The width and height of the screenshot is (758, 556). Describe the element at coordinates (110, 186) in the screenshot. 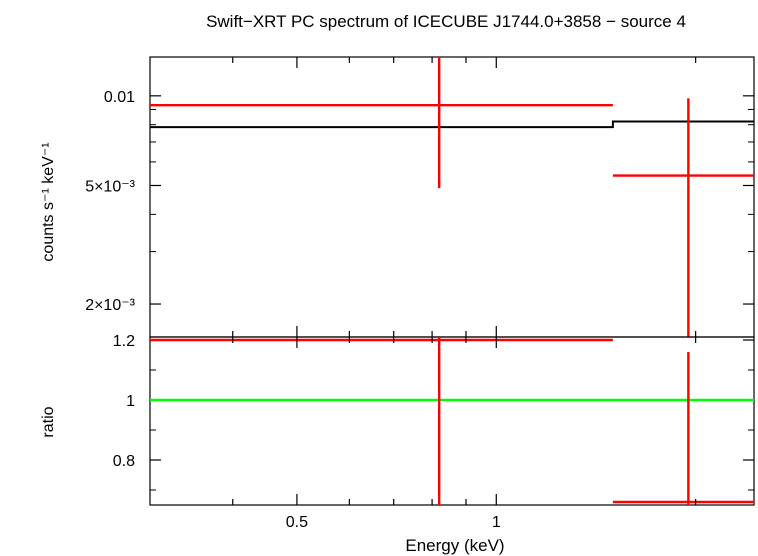

I see `spectrum-y-tick-label: 5×10⁻³` at that location.